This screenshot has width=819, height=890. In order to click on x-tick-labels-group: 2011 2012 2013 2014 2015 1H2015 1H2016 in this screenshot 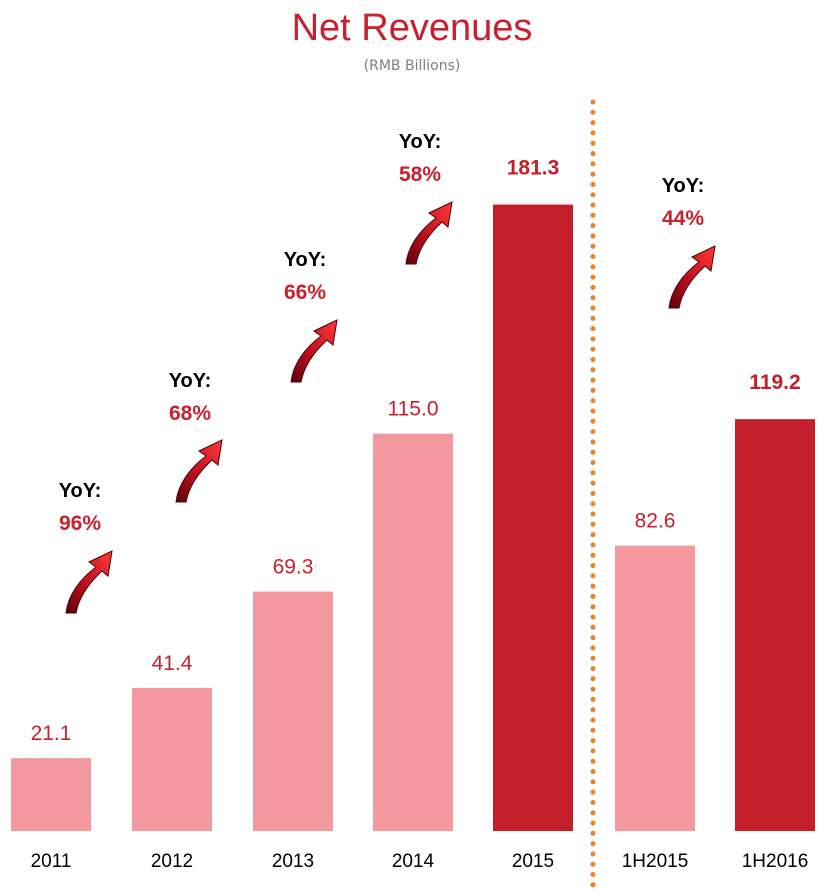, I will do `click(420, 861)`.